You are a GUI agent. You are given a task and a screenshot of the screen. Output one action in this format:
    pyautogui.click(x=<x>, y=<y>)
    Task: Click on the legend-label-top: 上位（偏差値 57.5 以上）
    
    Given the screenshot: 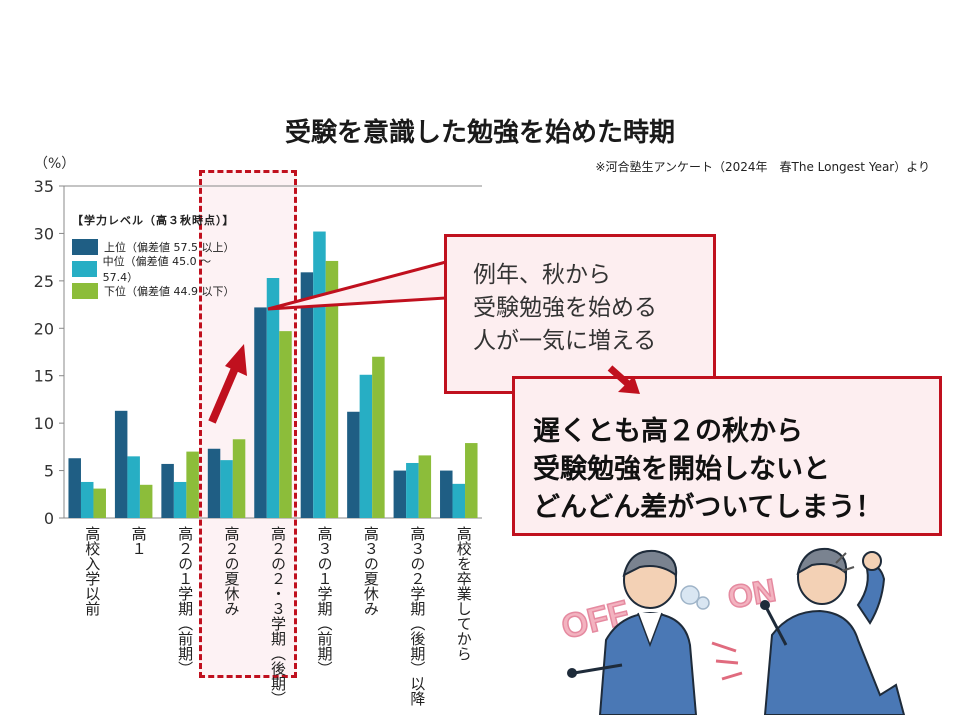 What is the action you would take?
    pyautogui.click(x=169, y=247)
    